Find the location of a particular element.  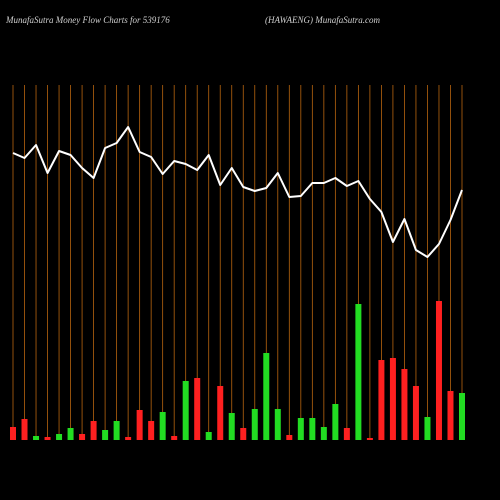

chart-subtitle: (HAWAENG) MunafaSutra.com is located at coordinates (323, 20).